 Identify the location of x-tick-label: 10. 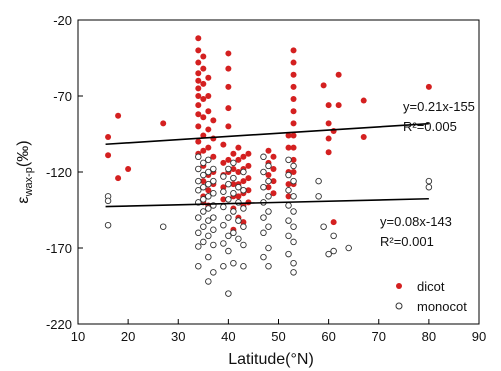
(78, 336).